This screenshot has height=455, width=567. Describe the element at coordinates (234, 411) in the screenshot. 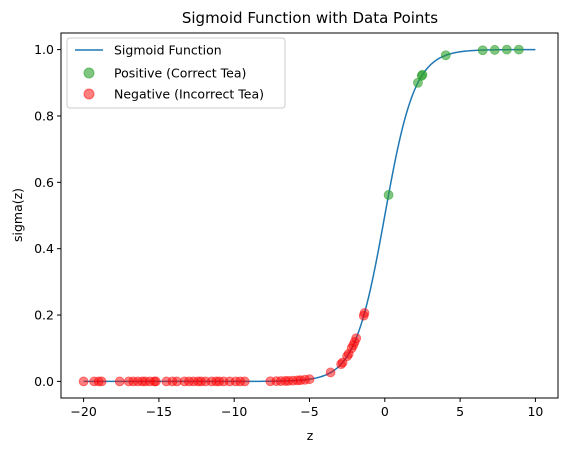

I see `x-tick-label: −10` at that location.